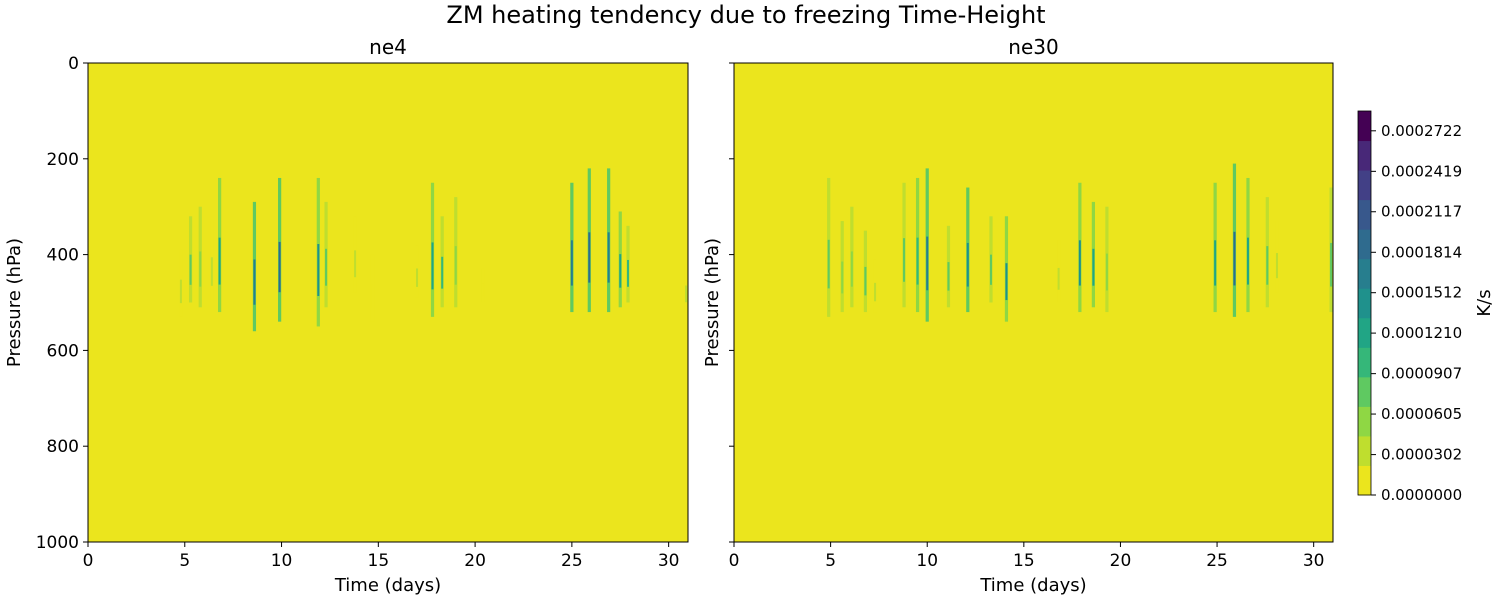 This screenshot has width=1500, height=600. What do you see at coordinates (1421, 212) in the screenshot?
I see `colorbar-tick-label: 0.0002117` at bounding box center [1421, 212].